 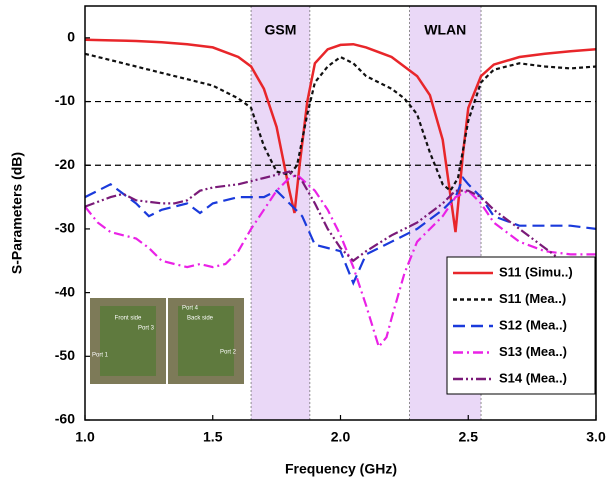 I want to click on y-tick-label: -50, so click(x=65, y=355).